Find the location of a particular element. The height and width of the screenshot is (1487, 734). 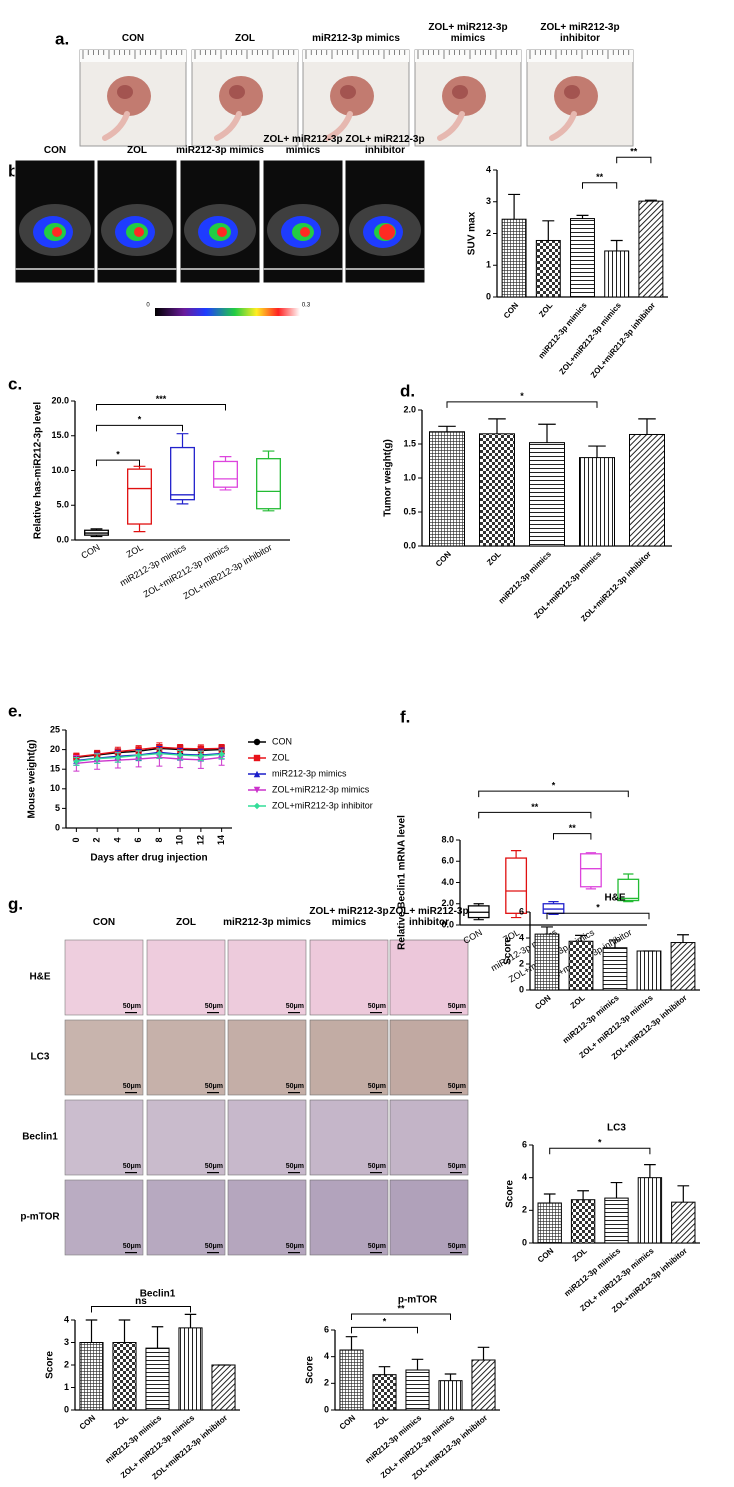

y-tick-label: 3 is located at coordinates (488, 201).